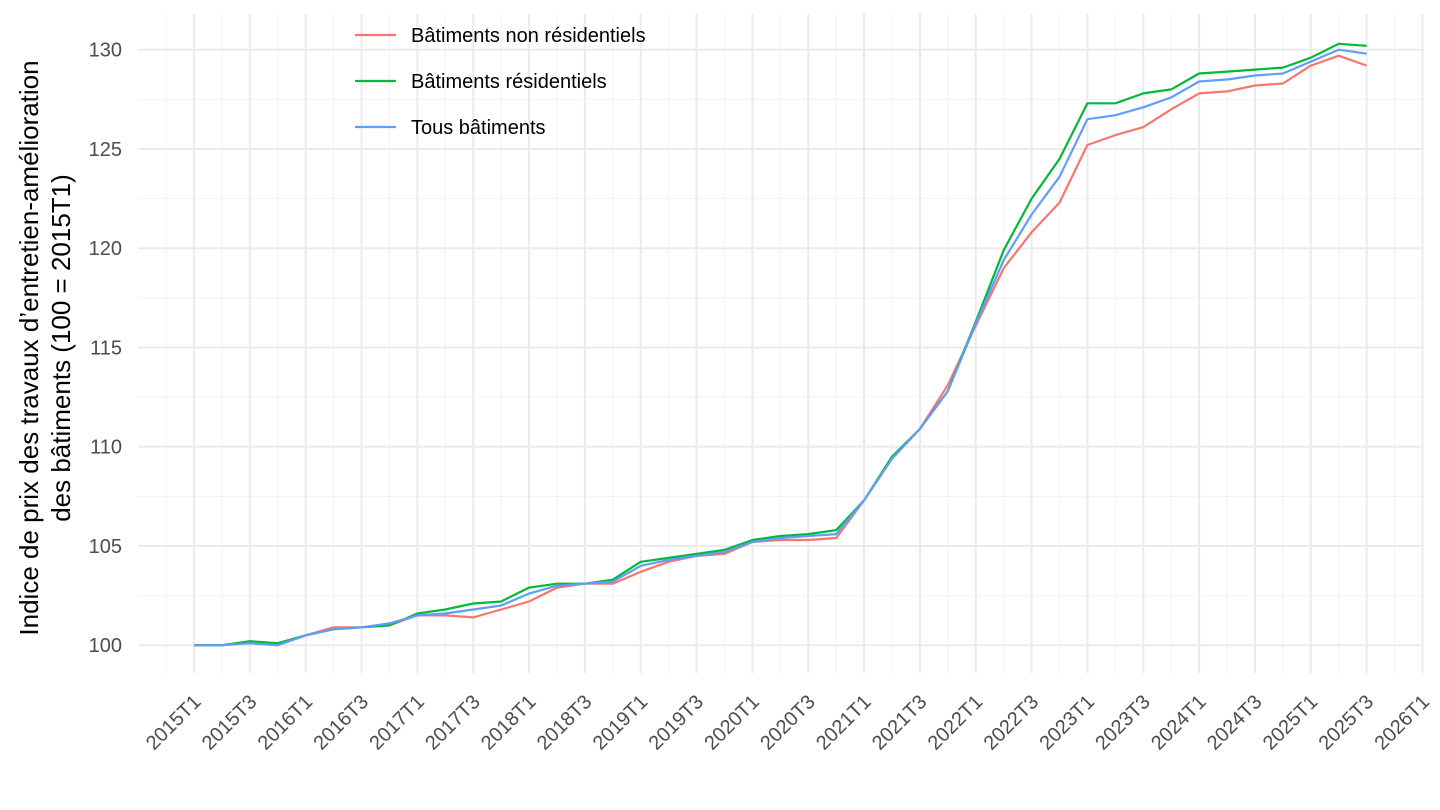 This screenshot has height=810, width=1440. Describe the element at coordinates (732, 723) in the screenshot. I see `x-tick-label: 2020T1` at that location.